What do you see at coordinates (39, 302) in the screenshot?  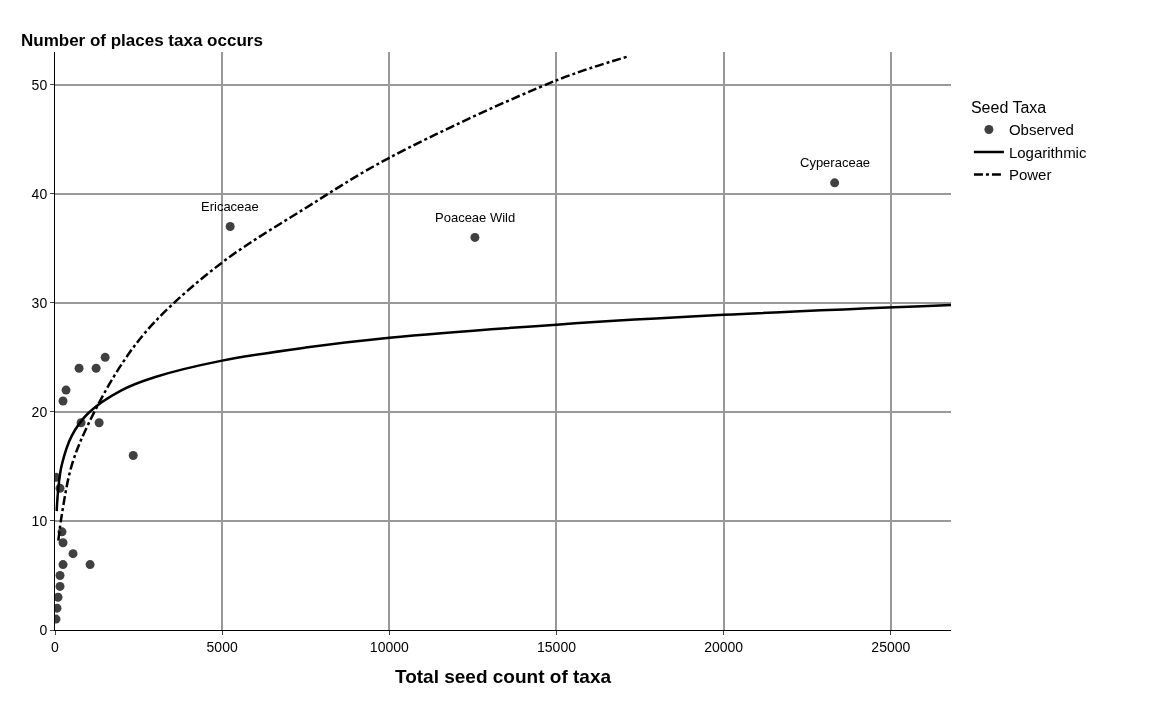 I see `y-tick-label: 30` at bounding box center [39, 302].